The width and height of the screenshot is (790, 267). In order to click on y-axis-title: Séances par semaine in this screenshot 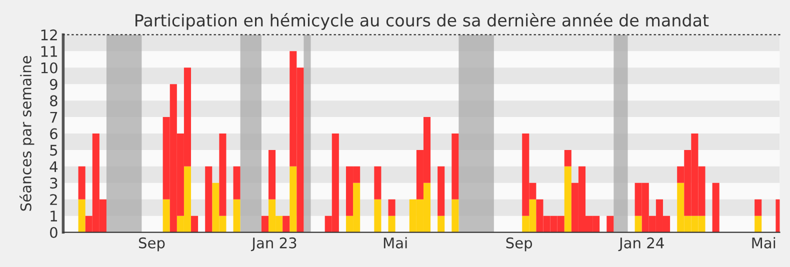, I will do `click(27, 133)`.